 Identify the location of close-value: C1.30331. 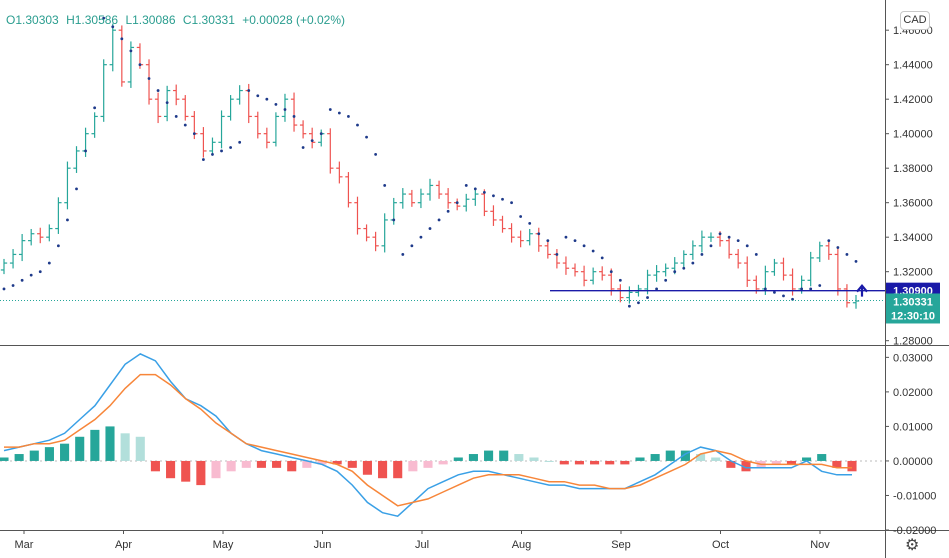
(208, 20).